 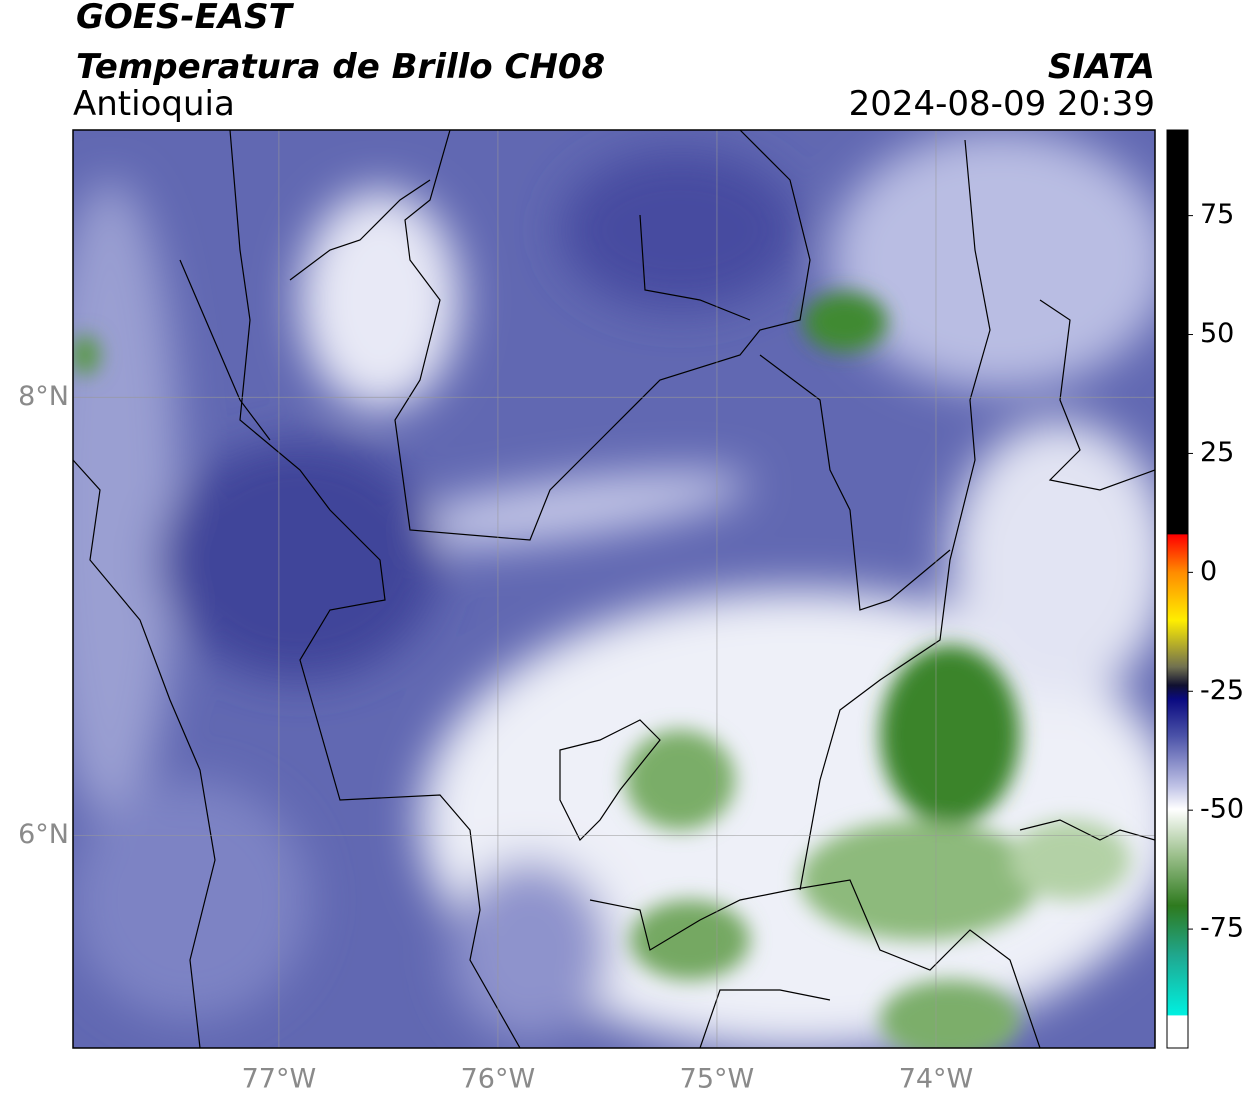 I want to click on source: SIATA, so click(x=1101, y=67).